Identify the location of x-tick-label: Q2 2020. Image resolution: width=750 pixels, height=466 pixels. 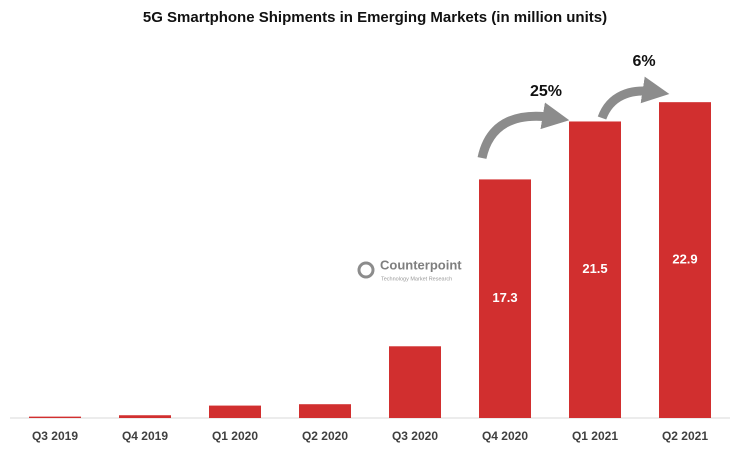
(325, 436).